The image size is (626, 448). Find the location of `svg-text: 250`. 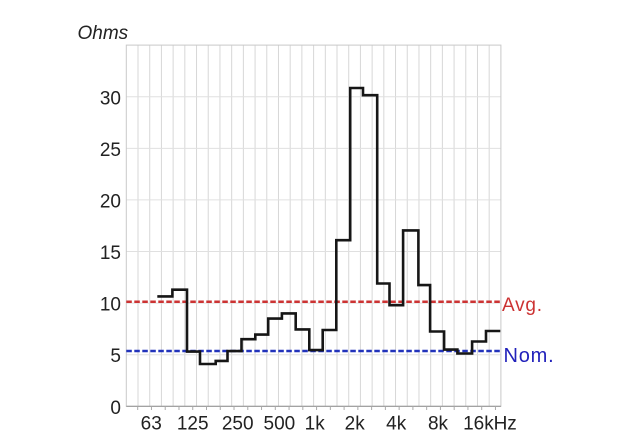

svg-text: 250 is located at coordinates (238, 424).